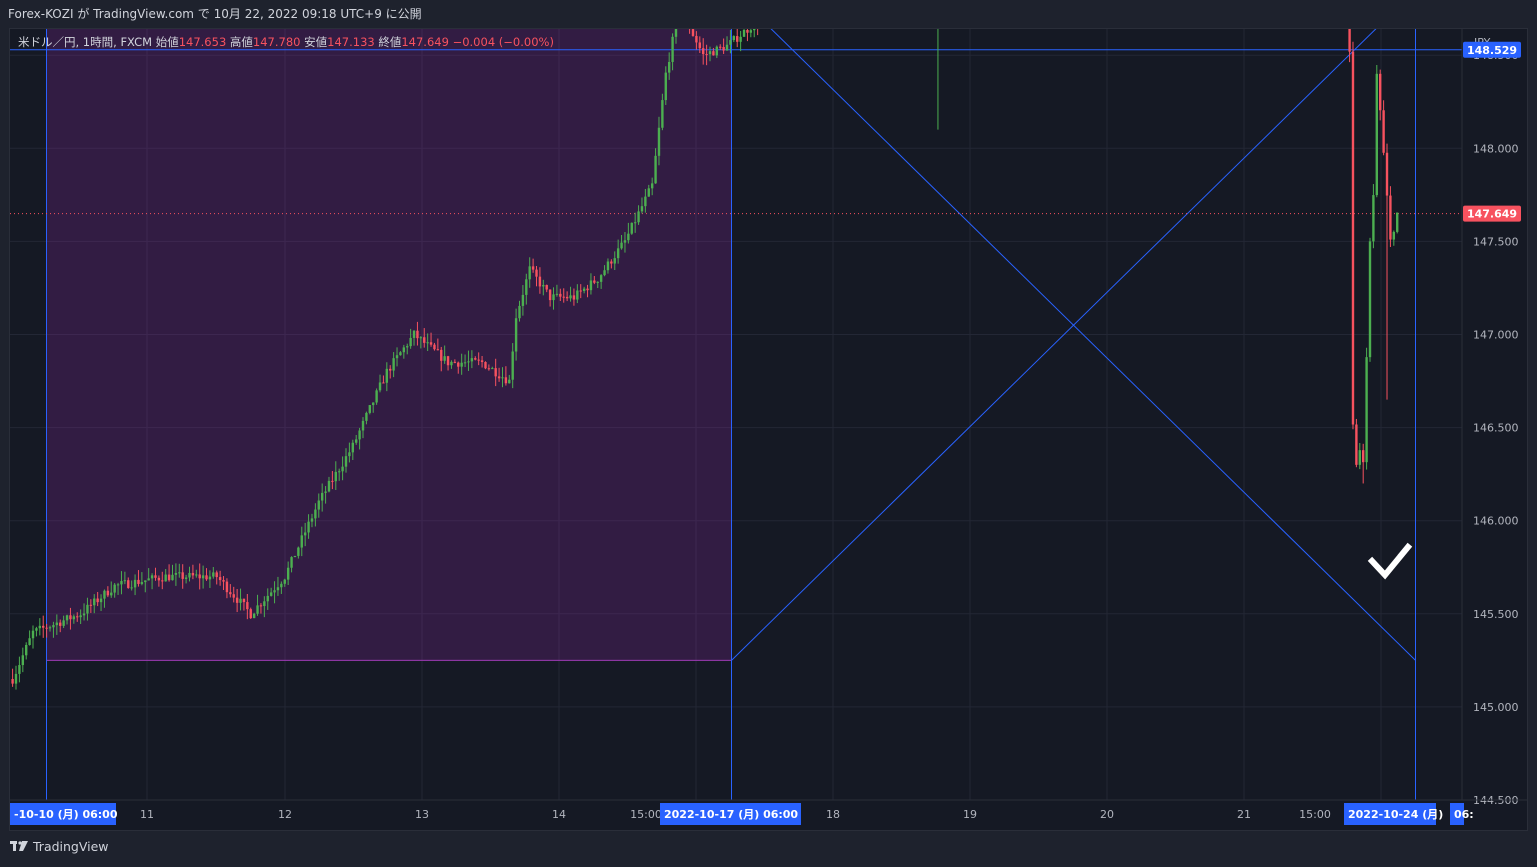 The width and height of the screenshot is (1537, 867). What do you see at coordinates (390, 42) in the screenshot?
I see `close-label: 終値` at bounding box center [390, 42].